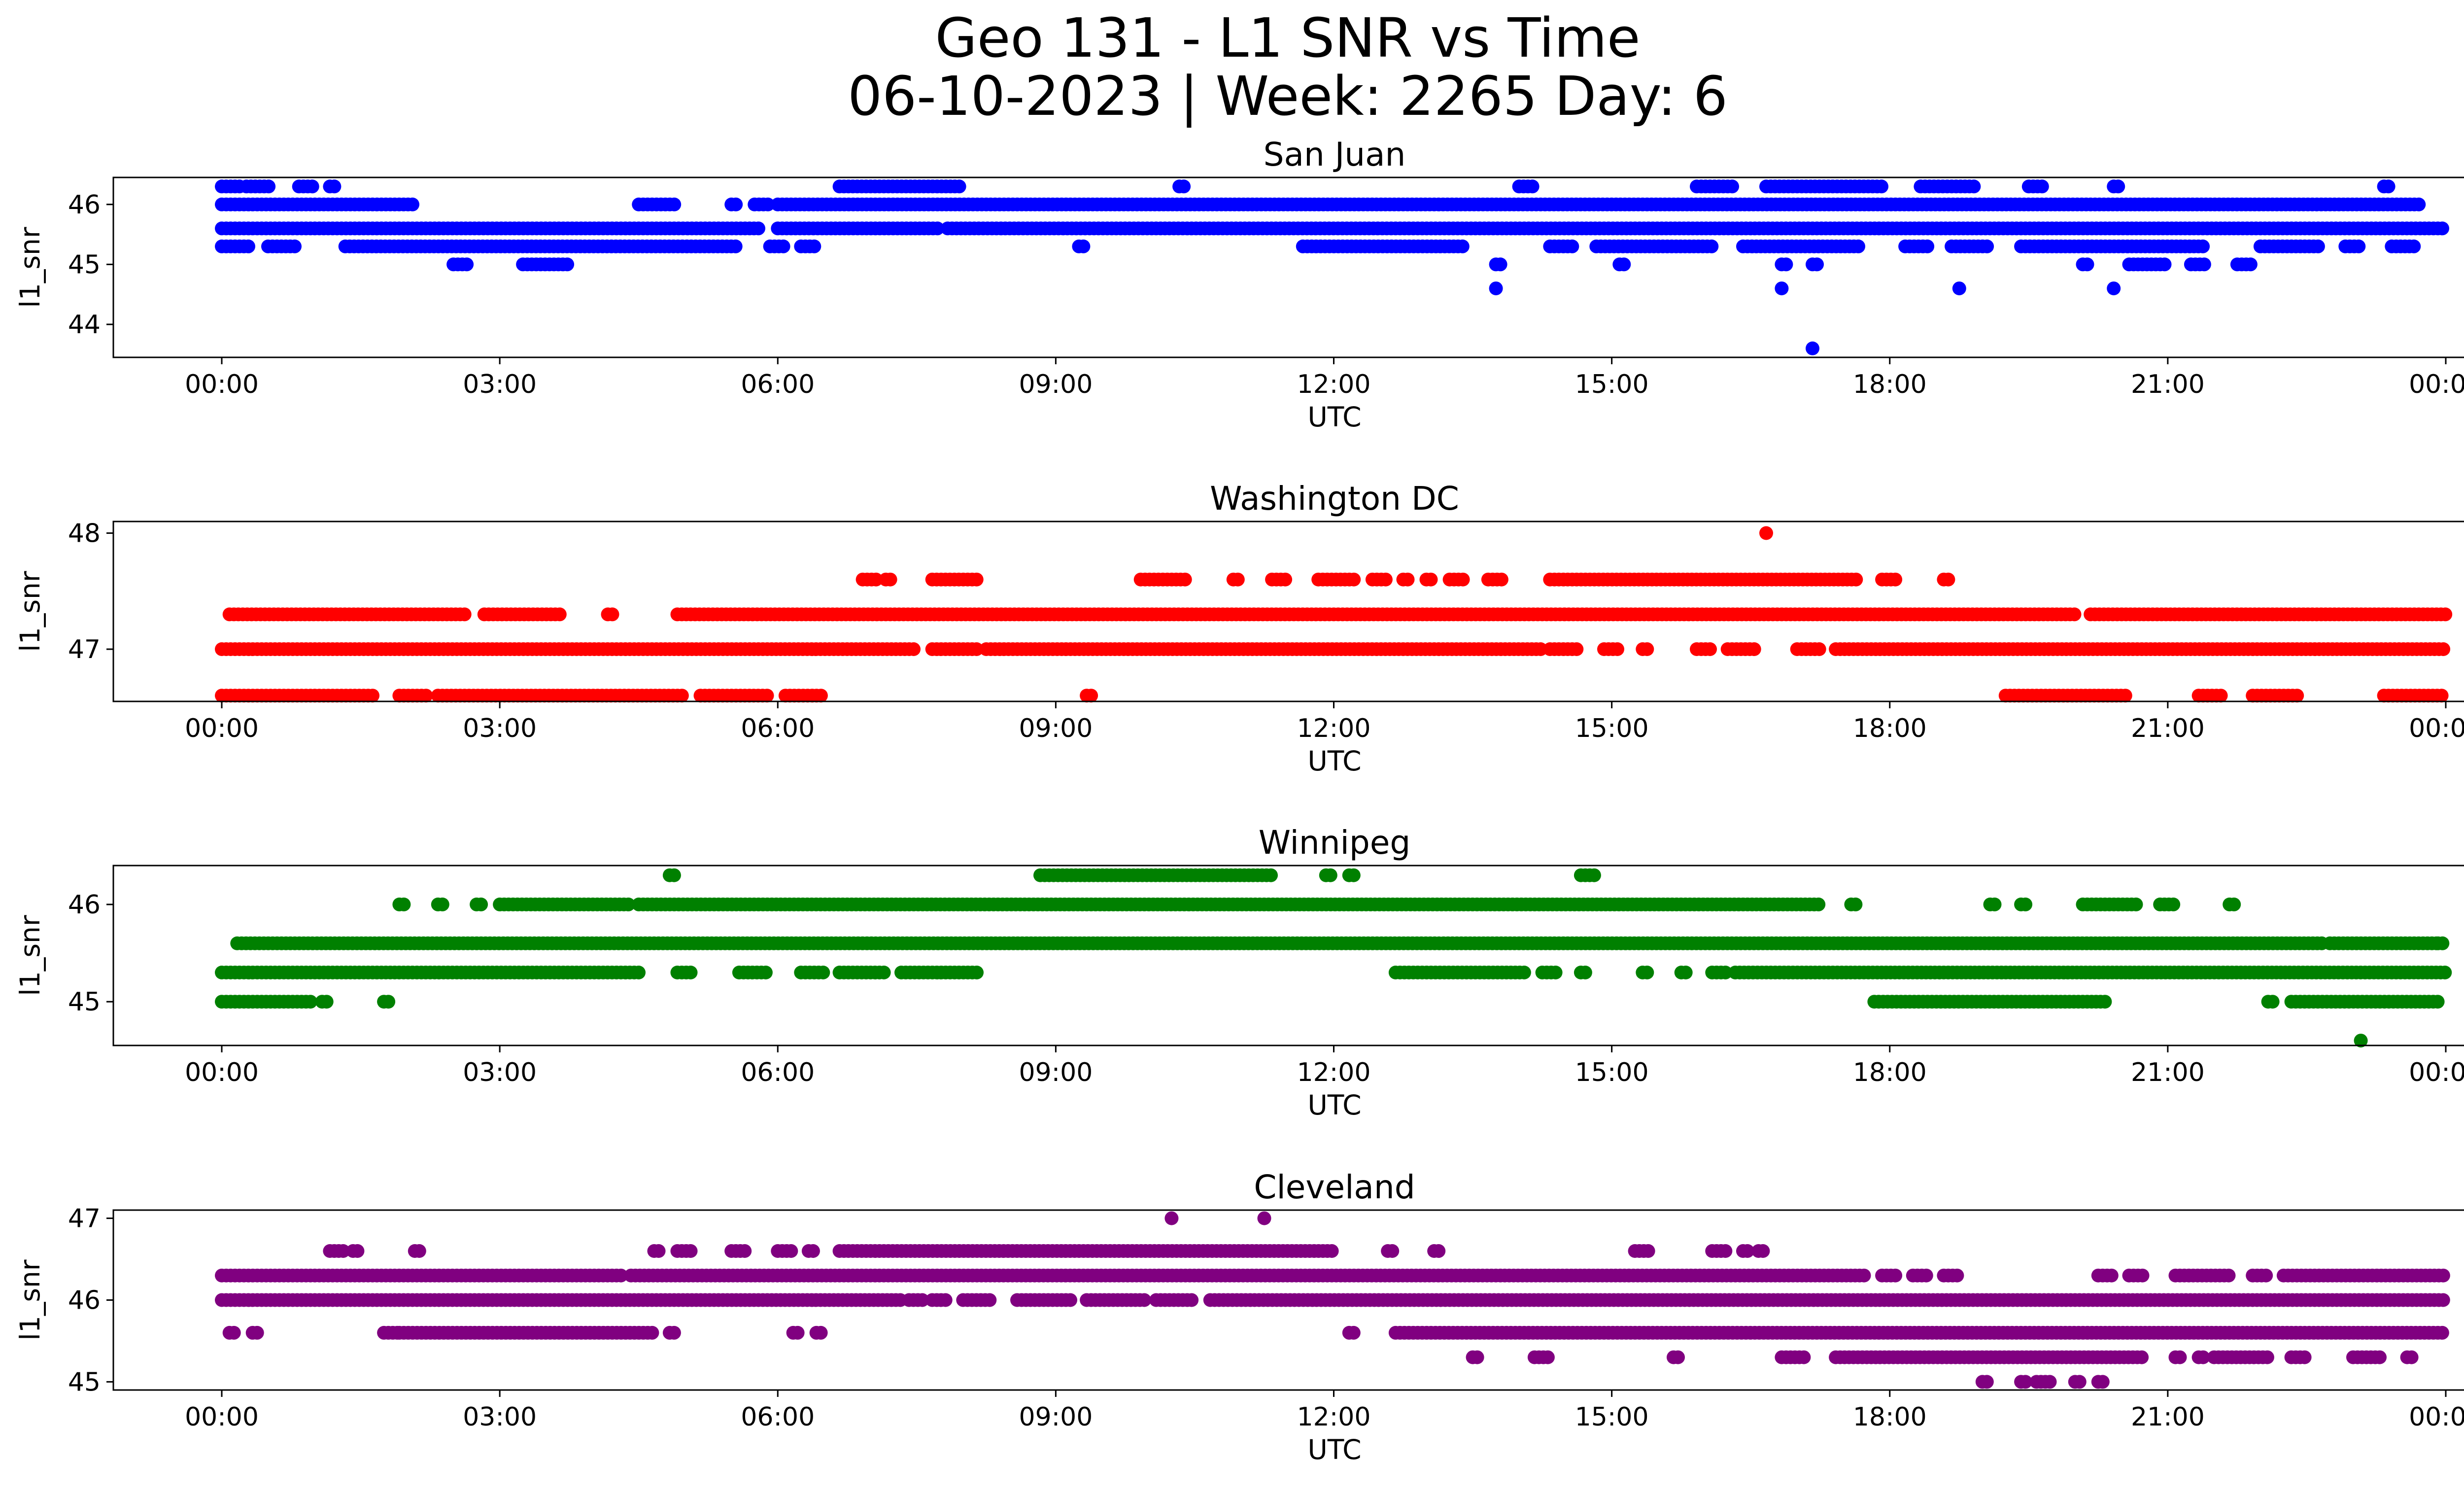 The height and width of the screenshot is (1495, 2464). What do you see at coordinates (500, 384) in the screenshot?
I see `x-tick-label: 03:00` at bounding box center [500, 384].